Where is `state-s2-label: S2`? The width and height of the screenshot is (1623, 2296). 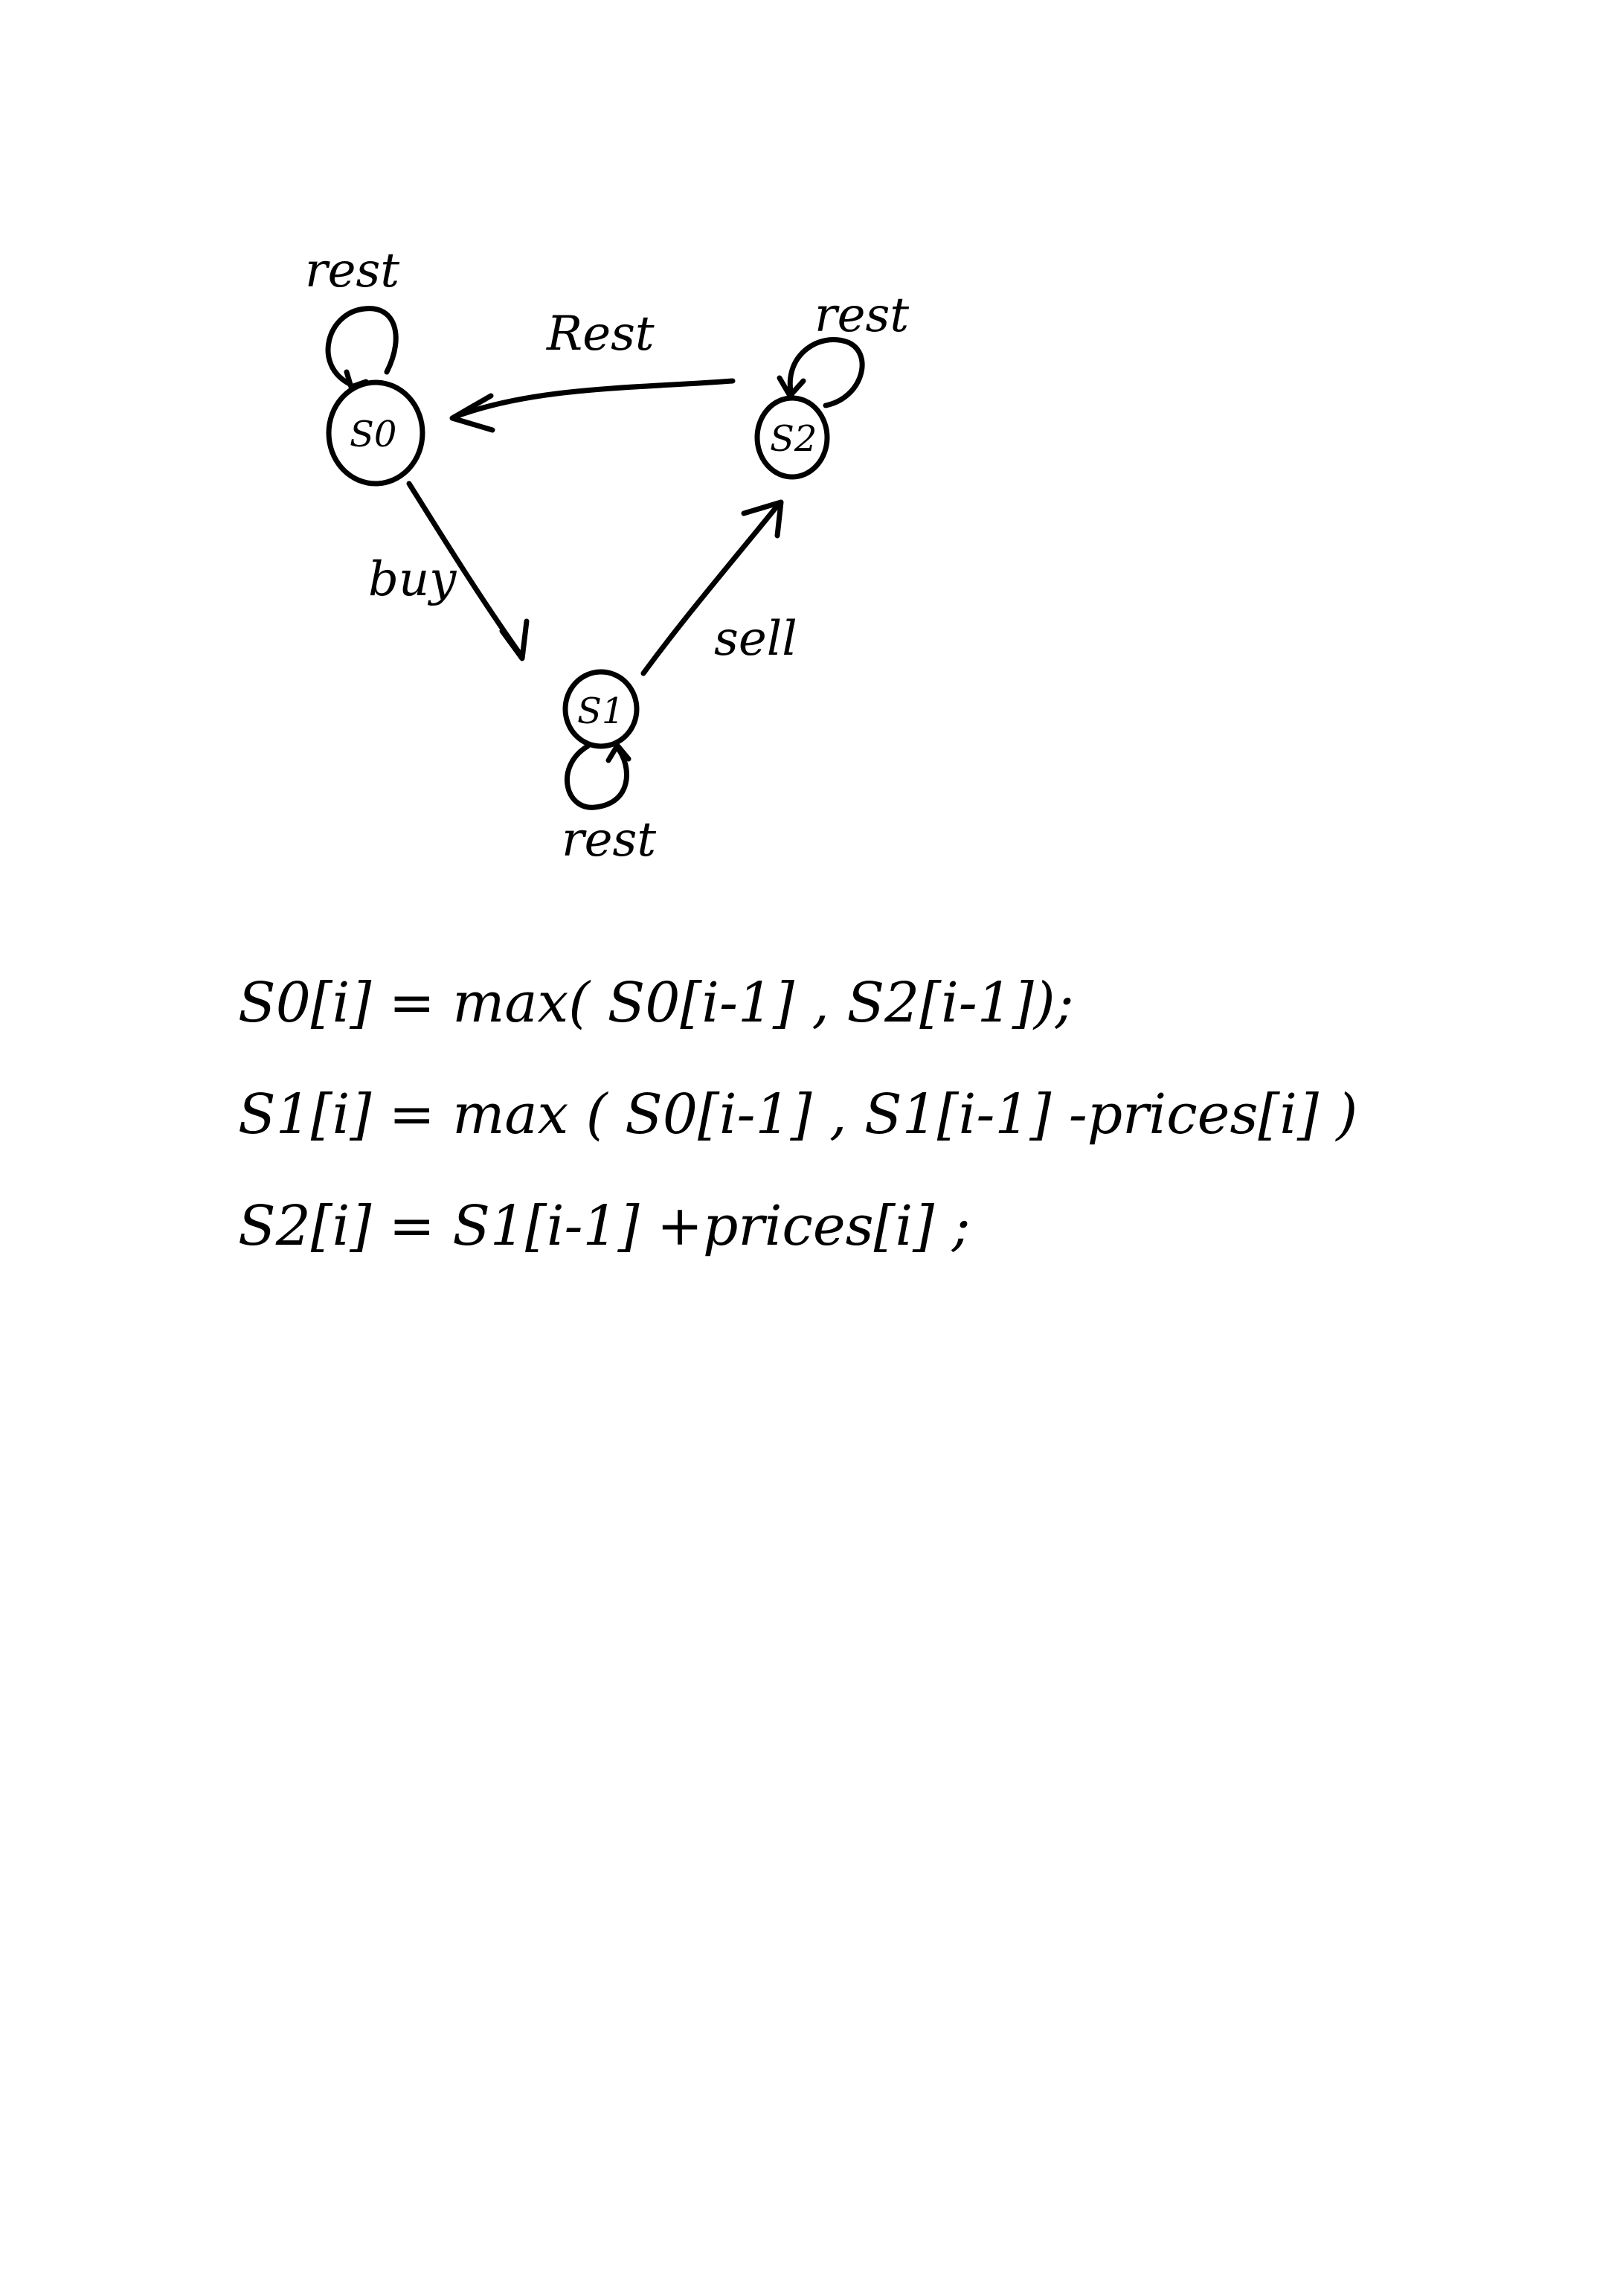 state-s2-label: S2 is located at coordinates (794, 439).